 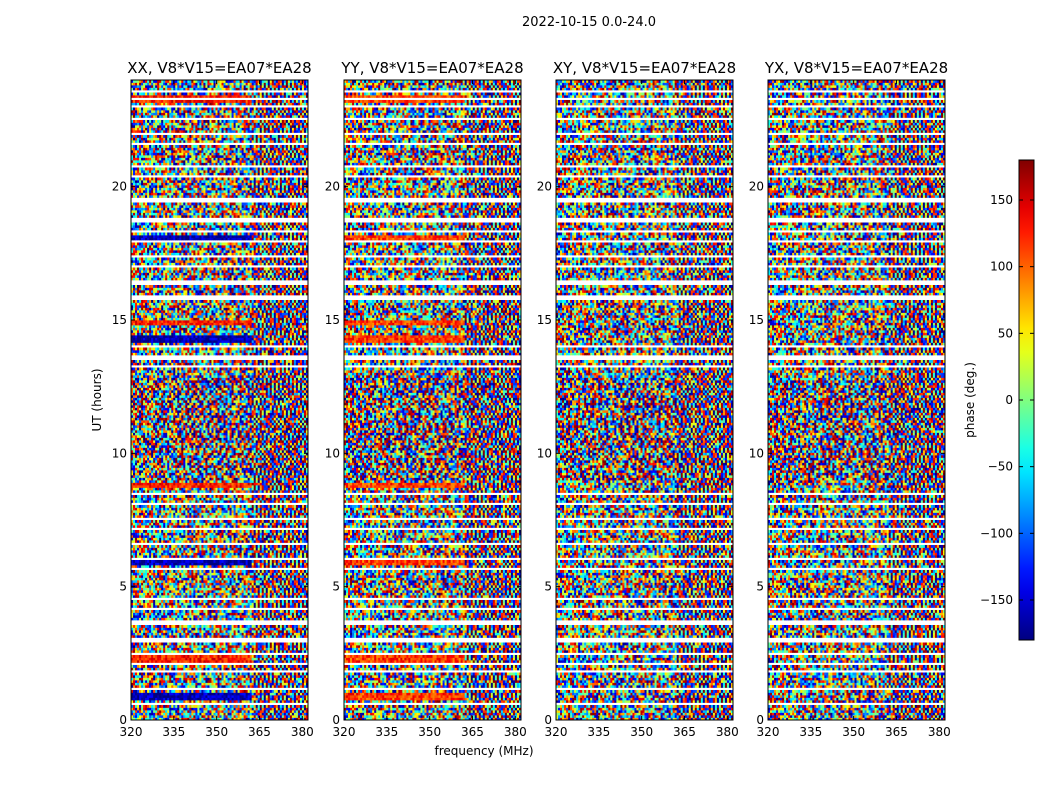 What do you see at coordinates (1001, 267) in the screenshot?
I see `colorbar-tick-label: 100` at bounding box center [1001, 267].